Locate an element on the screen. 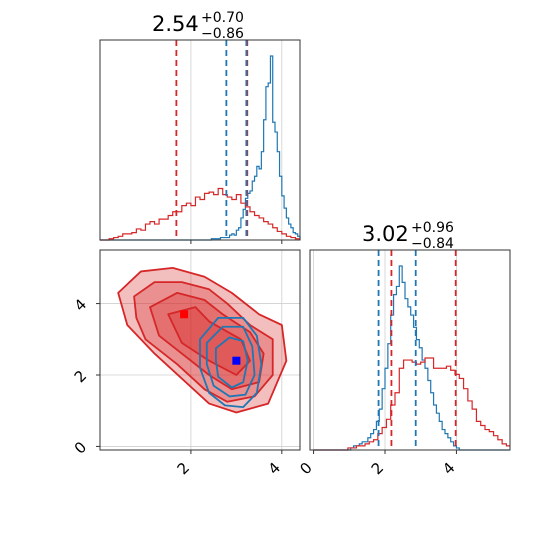  panel-bottom-left-series-0-marker is located at coordinates (184, 314).